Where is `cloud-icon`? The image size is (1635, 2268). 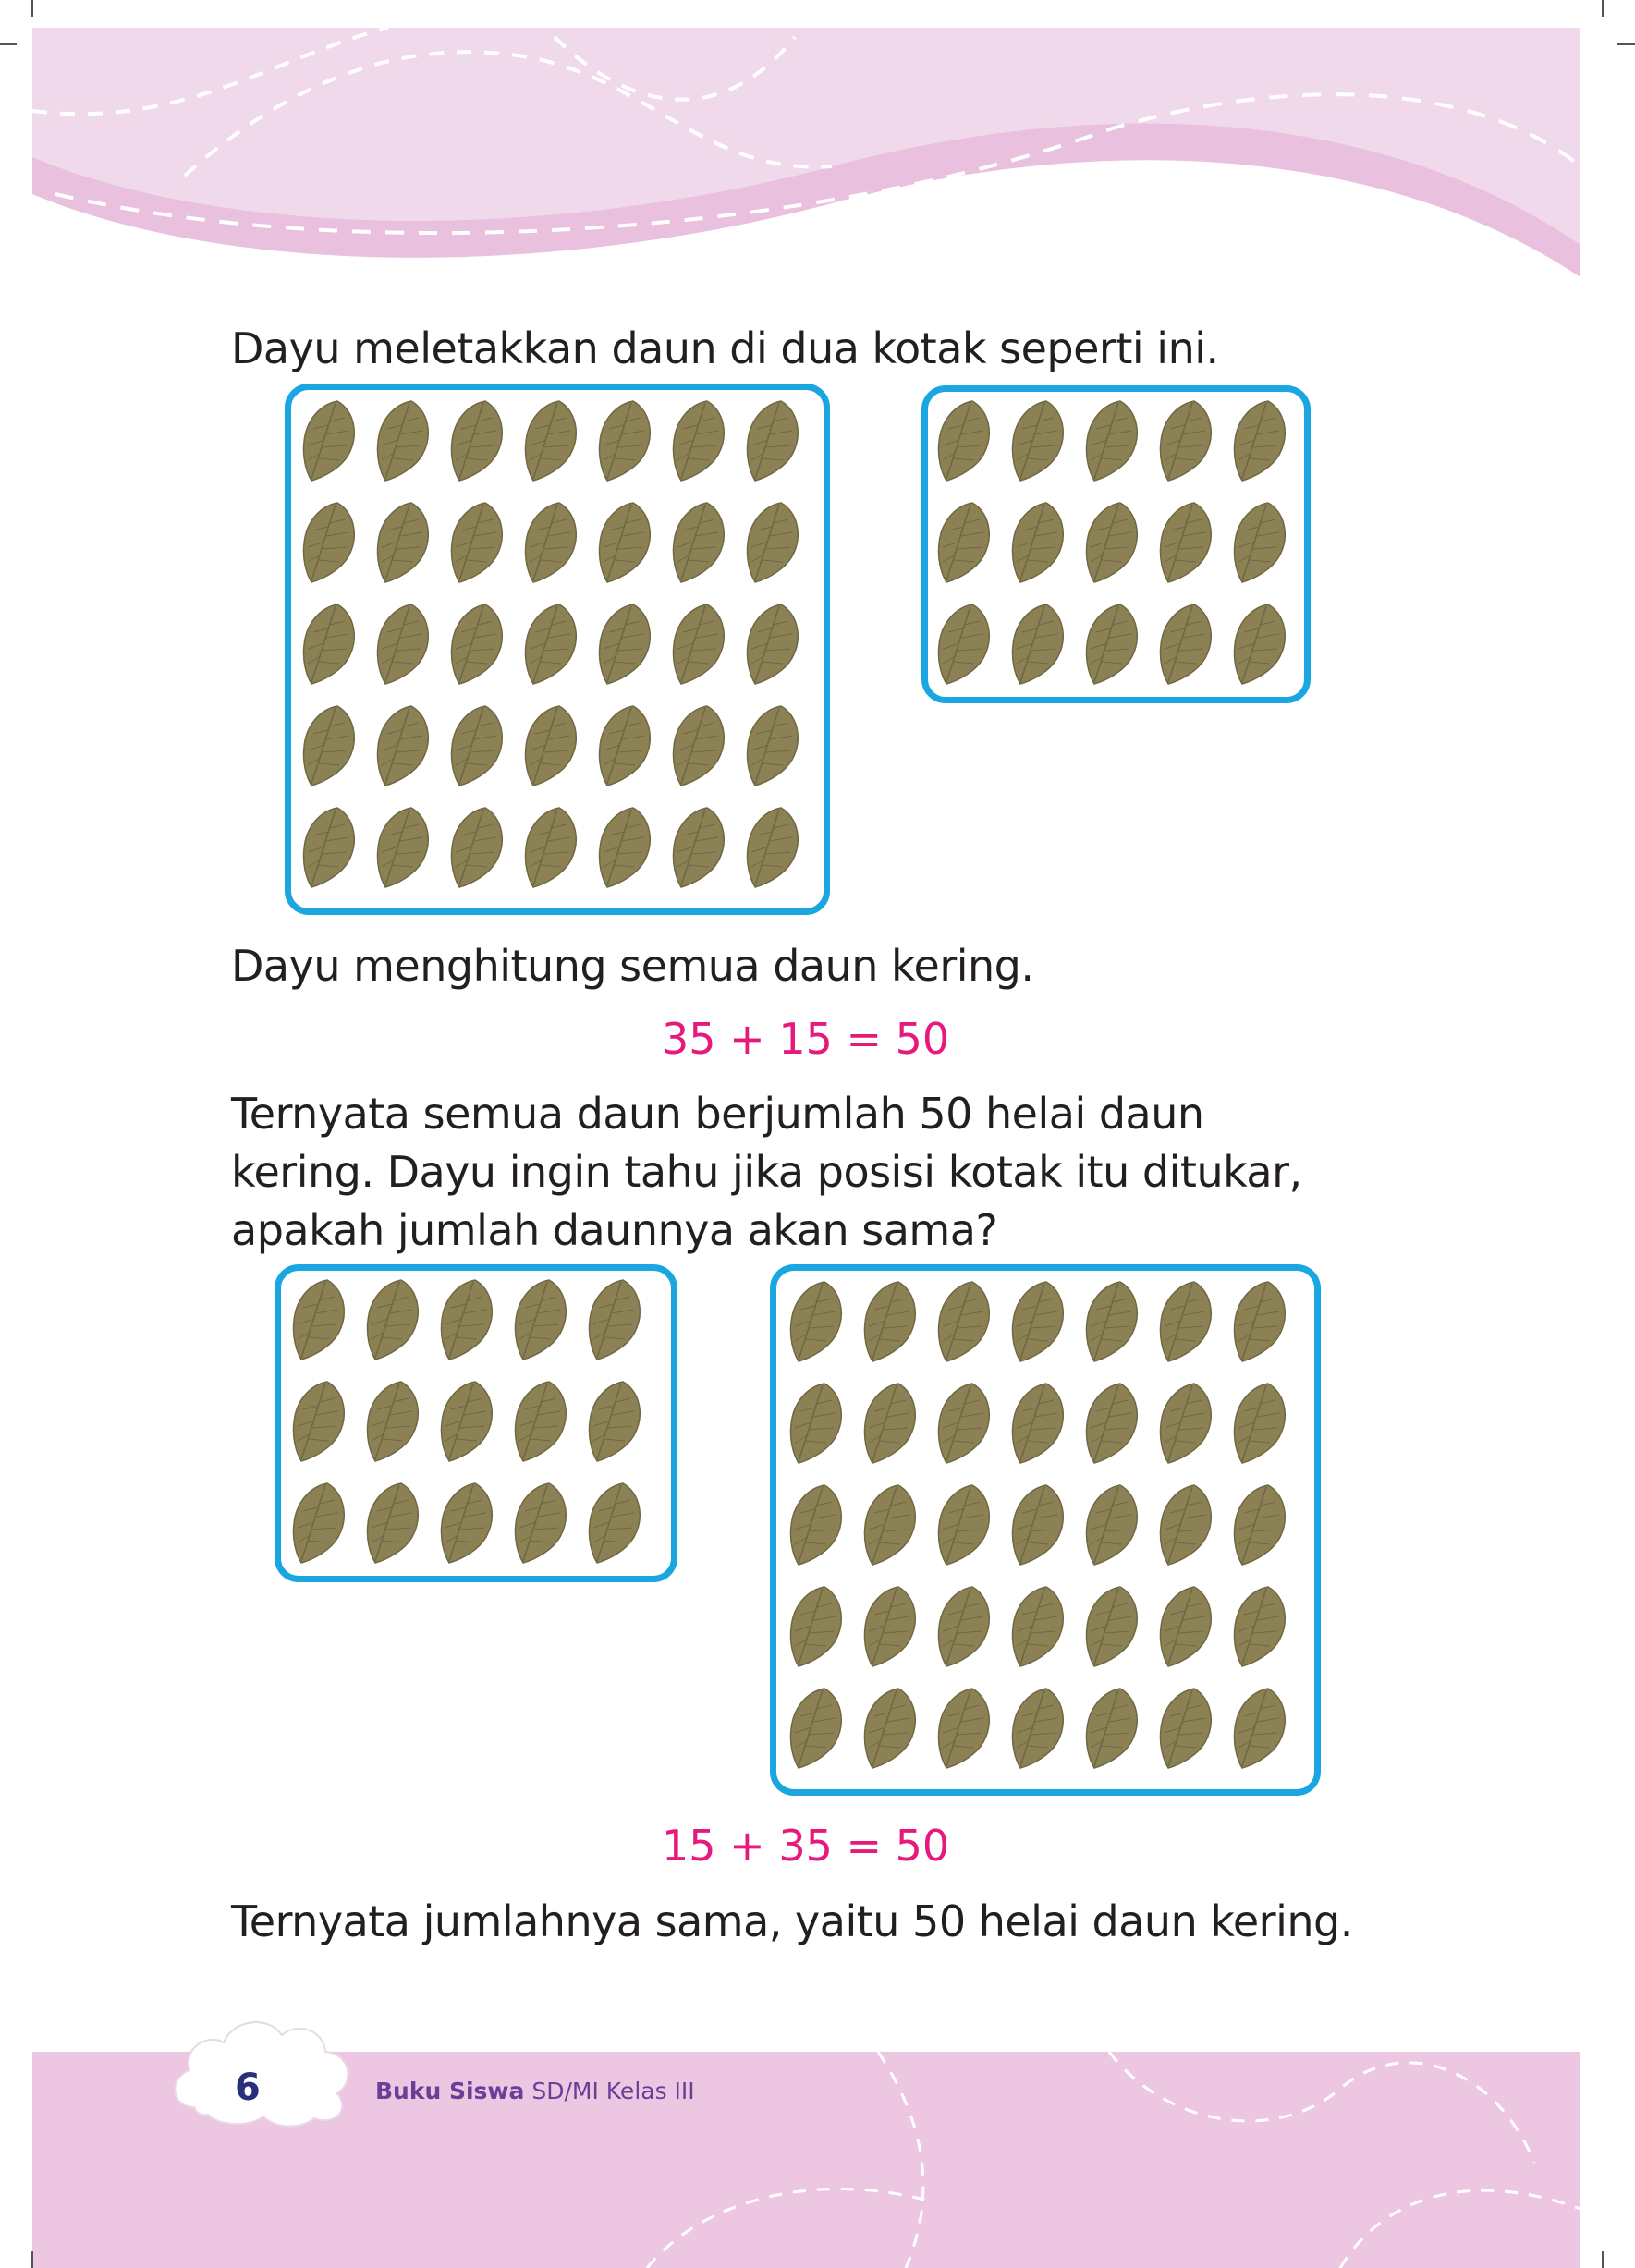 cloud-icon is located at coordinates (261, 2075).